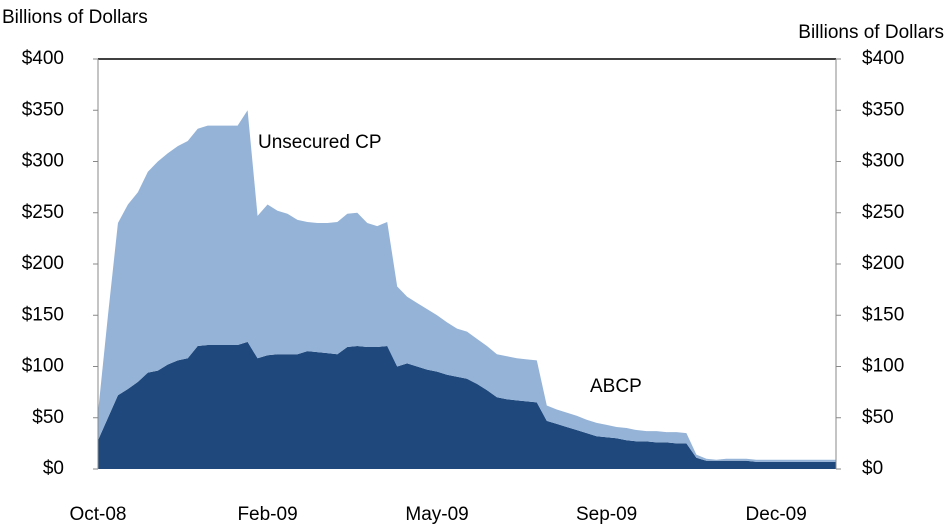 This screenshot has width=946, height=529. Describe the element at coordinates (883, 314) in the screenshot. I see `y2-tick-label: $150` at that location.